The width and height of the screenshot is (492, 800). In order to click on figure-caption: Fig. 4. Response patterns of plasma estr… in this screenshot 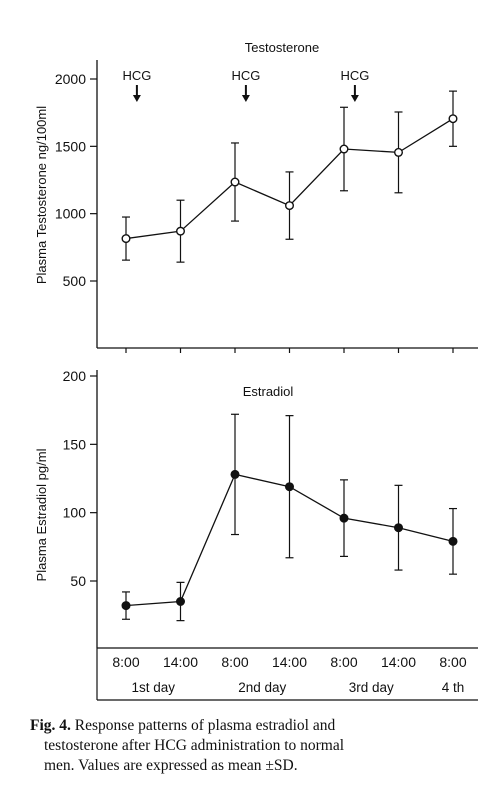, I will do `click(256, 746)`.